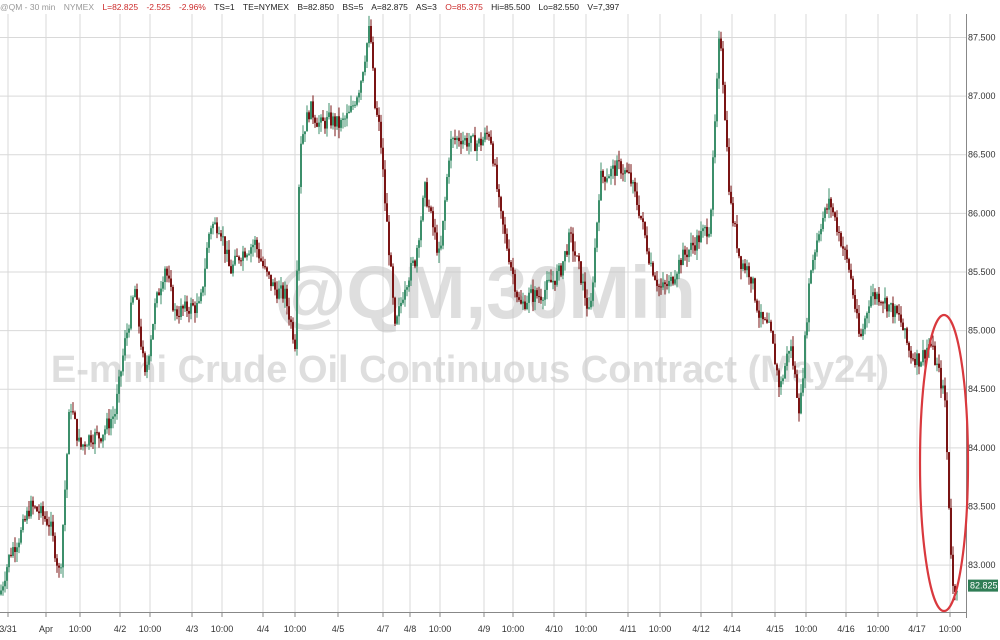  I want to click on net-change: -2.525, so click(158, 7).